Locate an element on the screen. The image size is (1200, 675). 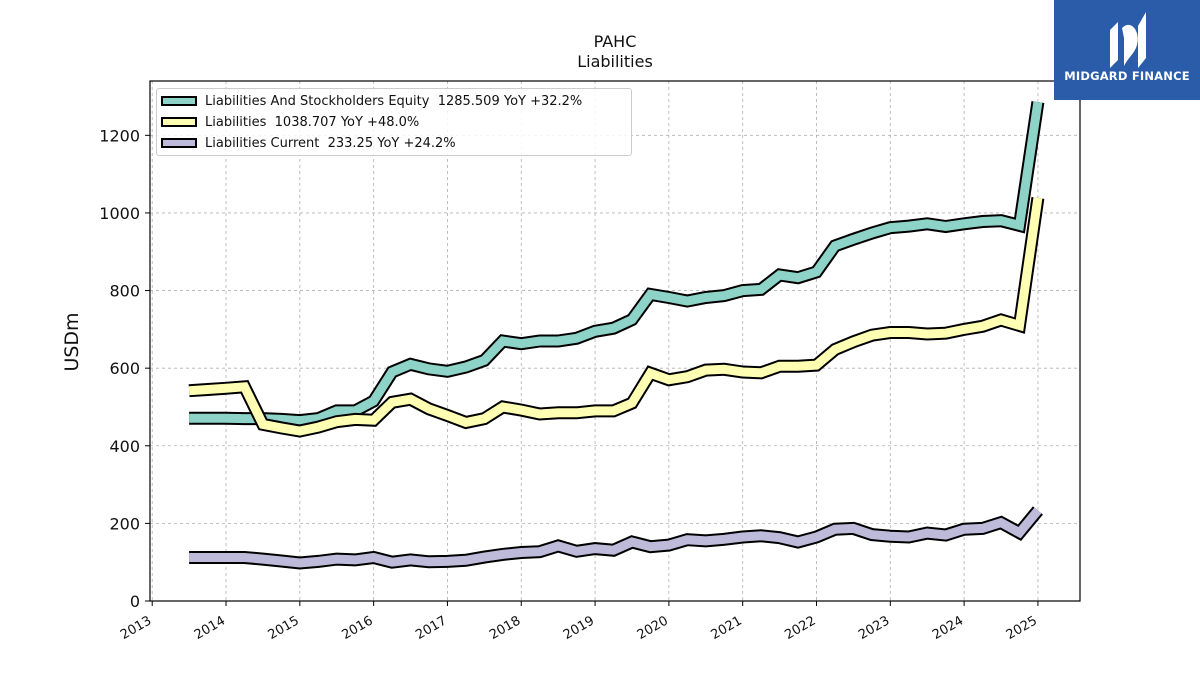
x-tick-label: 2020 is located at coordinates (653, 628).